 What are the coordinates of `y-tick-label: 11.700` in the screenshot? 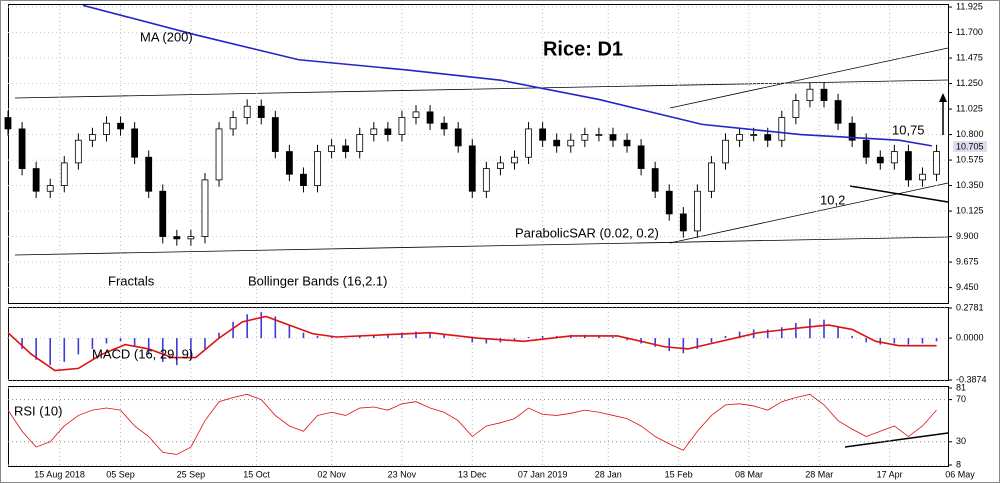 It's located at (969, 32).